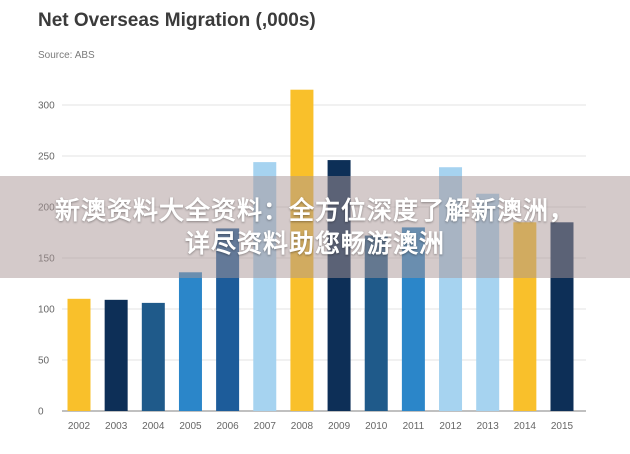 The height and width of the screenshot is (454, 630). What do you see at coordinates (190, 341) in the screenshot?
I see `bar-2005` at bounding box center [190, 341].